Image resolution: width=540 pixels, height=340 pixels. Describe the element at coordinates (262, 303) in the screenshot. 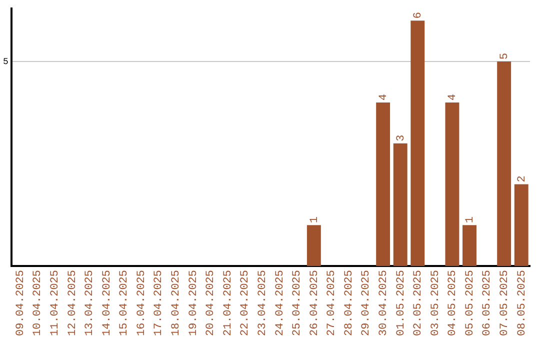

I see `x-tick-label: 23.04.2025` at that location.